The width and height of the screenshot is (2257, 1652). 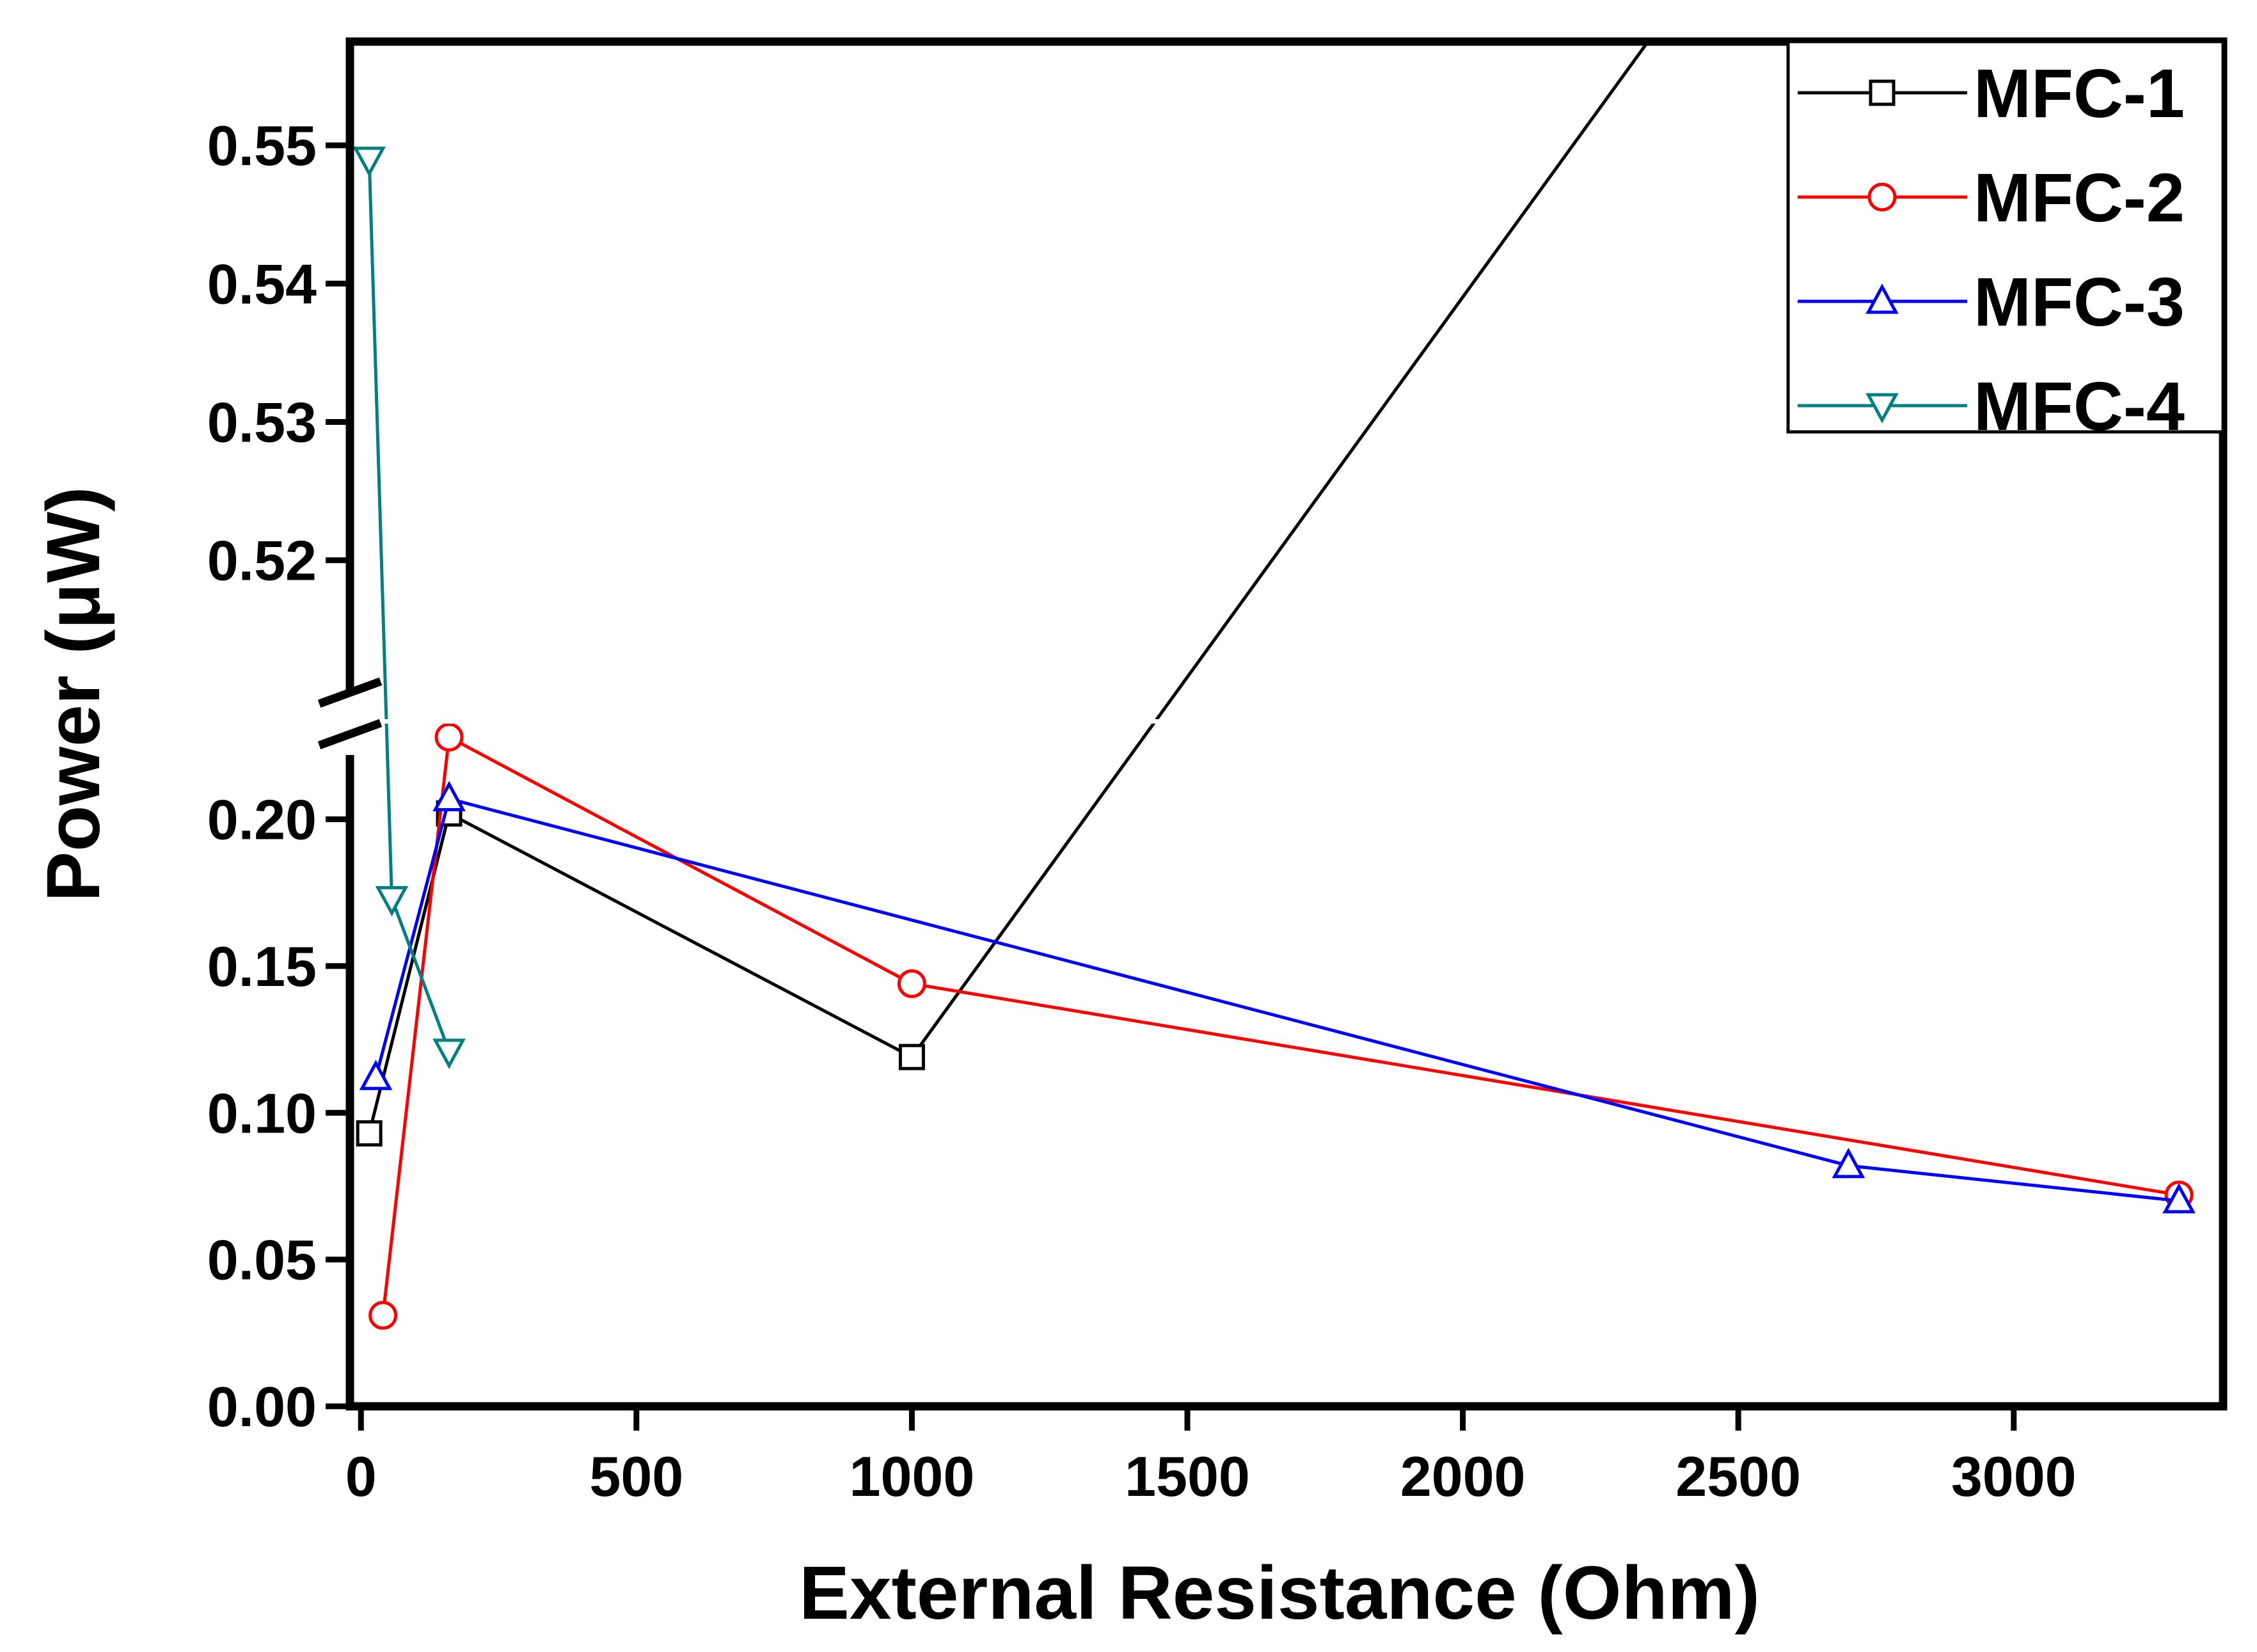 What do you see at coordinates (1286, 721) in the screenshot?
I see `axis-break-gap` at bounding box center [1286, 721].